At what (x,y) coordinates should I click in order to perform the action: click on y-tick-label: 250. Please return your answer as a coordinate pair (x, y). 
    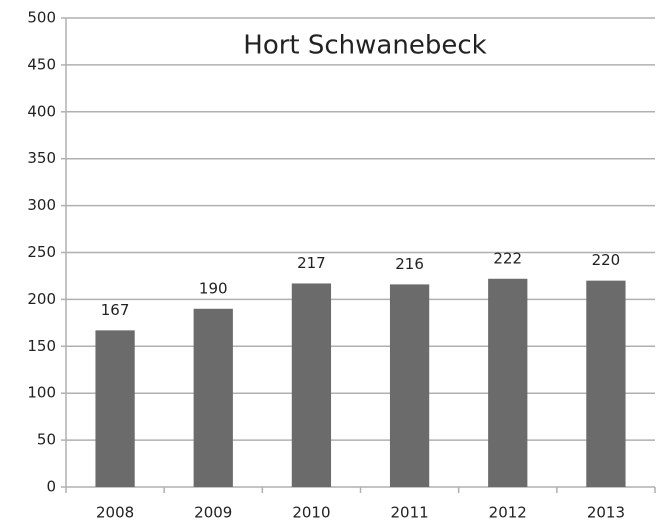
    Looking at the image, I should click on (41, 252).